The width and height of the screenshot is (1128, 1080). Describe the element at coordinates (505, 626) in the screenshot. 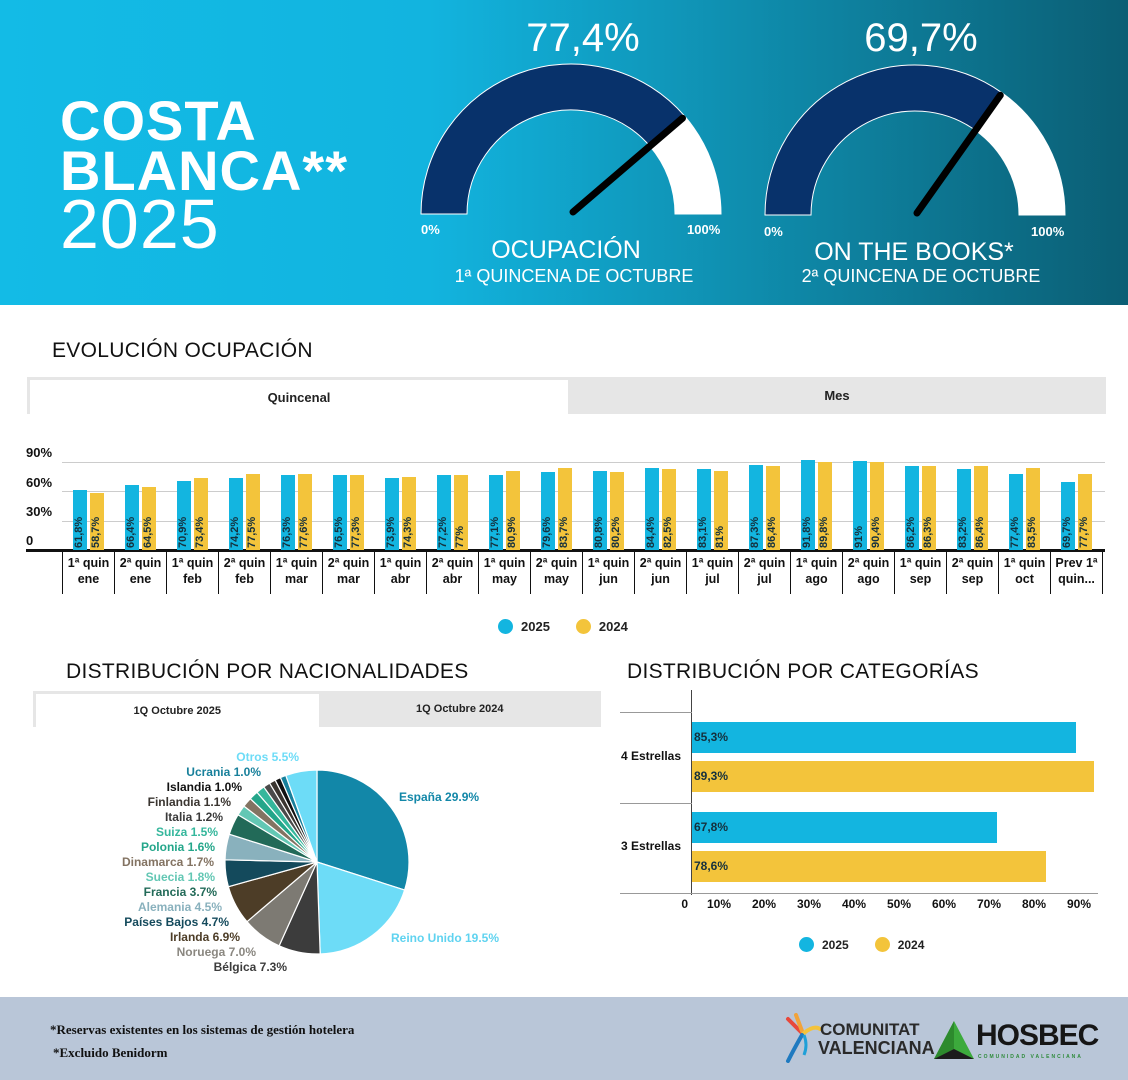

I see `legend-2025-dot` at that location.